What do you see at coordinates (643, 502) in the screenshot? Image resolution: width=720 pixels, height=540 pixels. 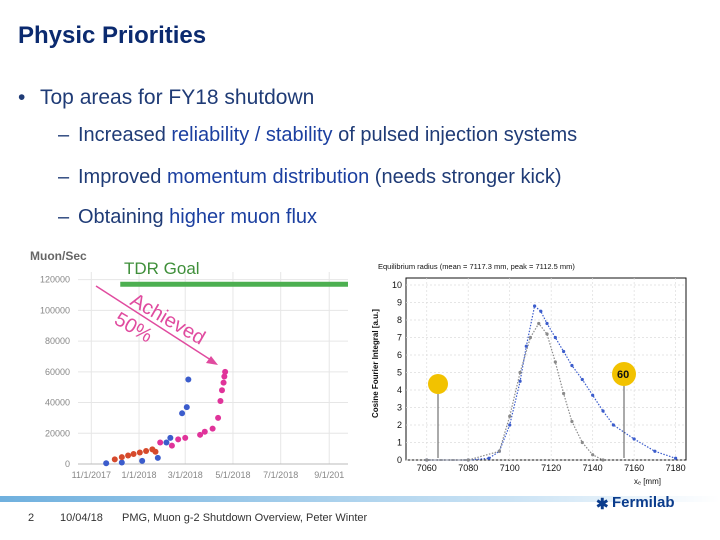 I see `fermilab-logo: Fermilab` at bounding box center [643, 502].